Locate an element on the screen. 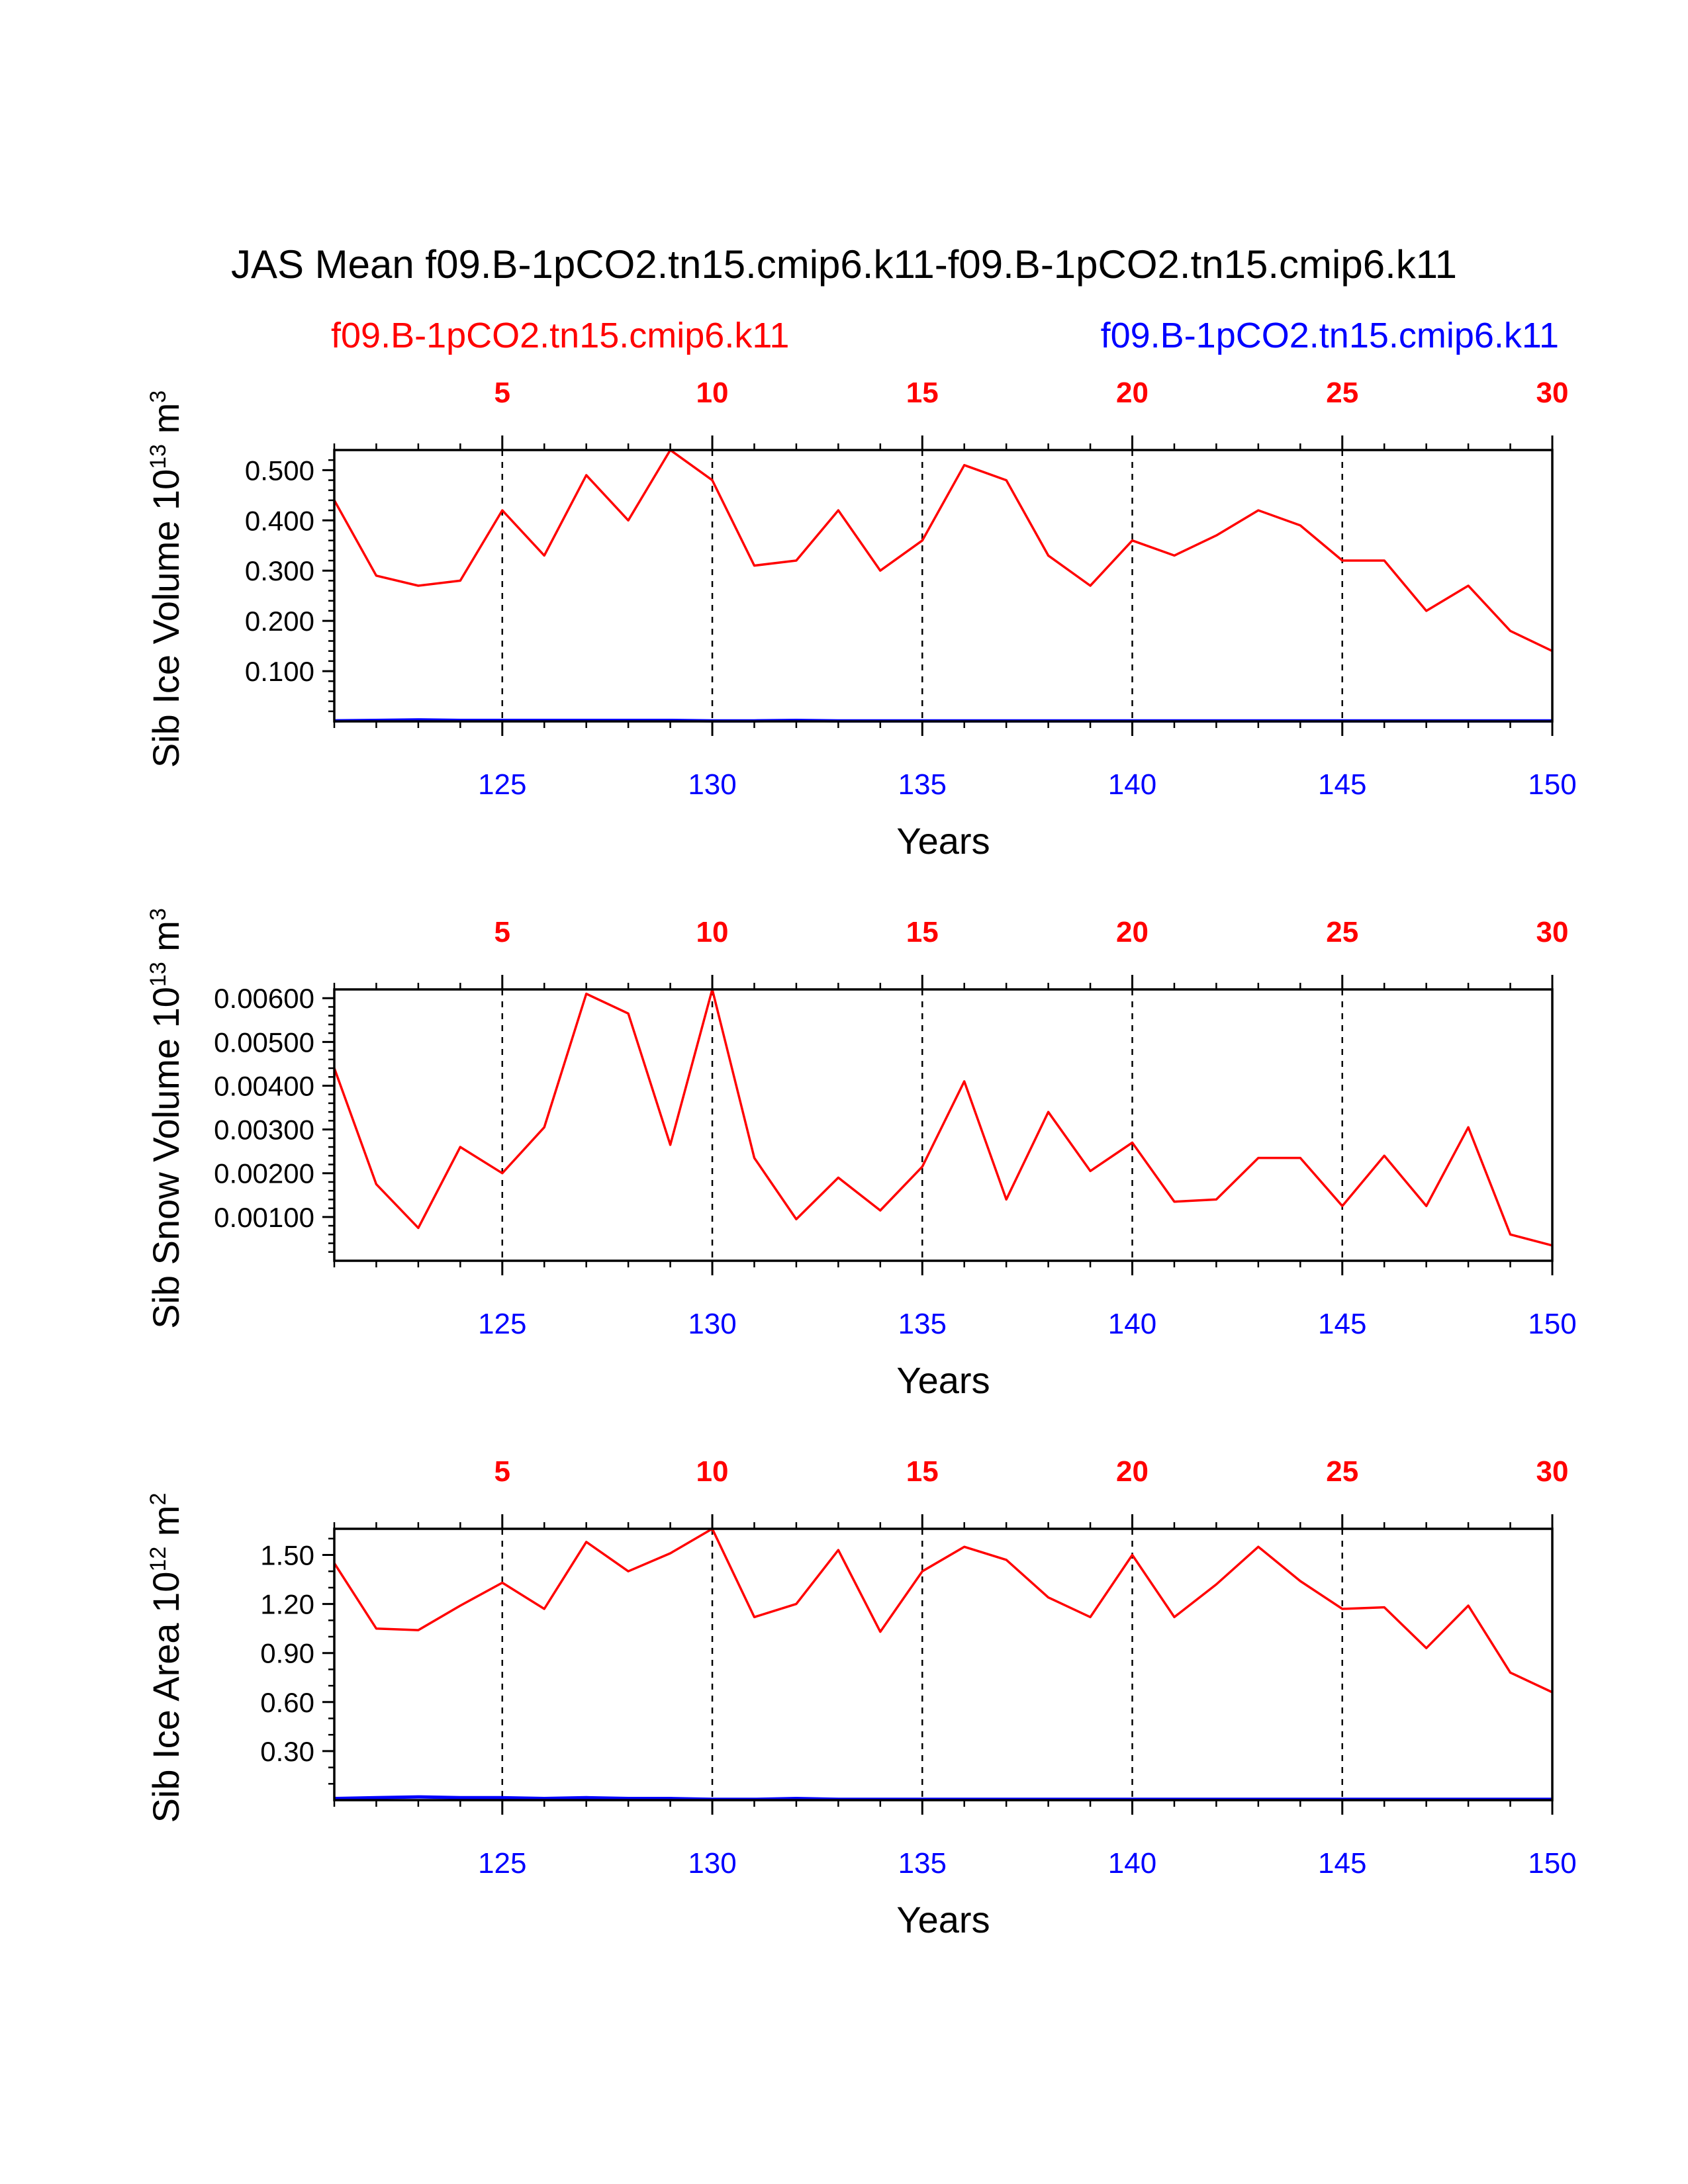  y-tick-label-5: 1.50 is located at coordinates (287, 1555).